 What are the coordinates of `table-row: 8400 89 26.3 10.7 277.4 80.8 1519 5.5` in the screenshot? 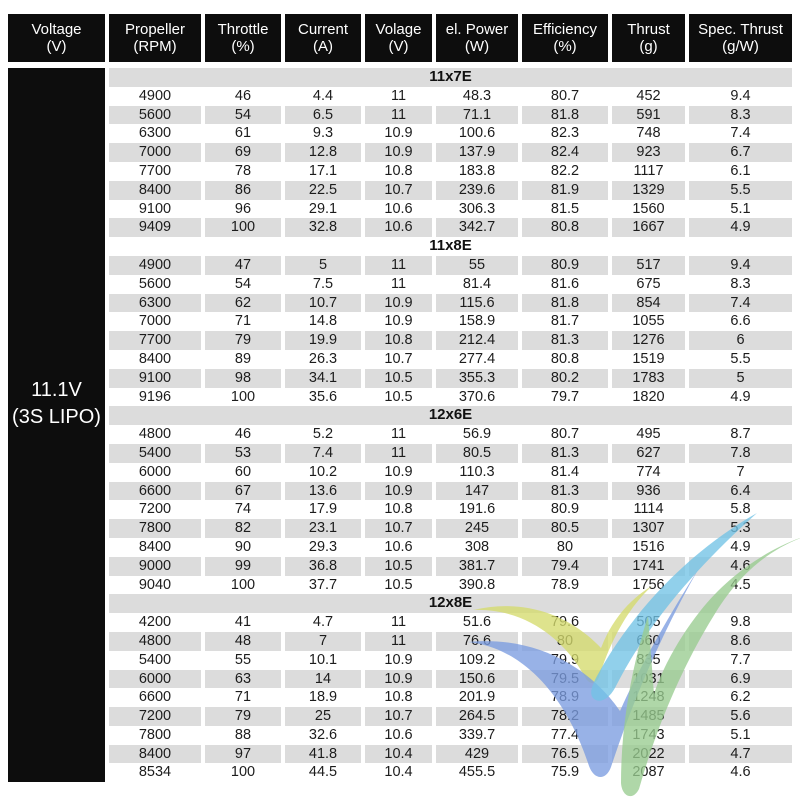 It's located at (450, 359).